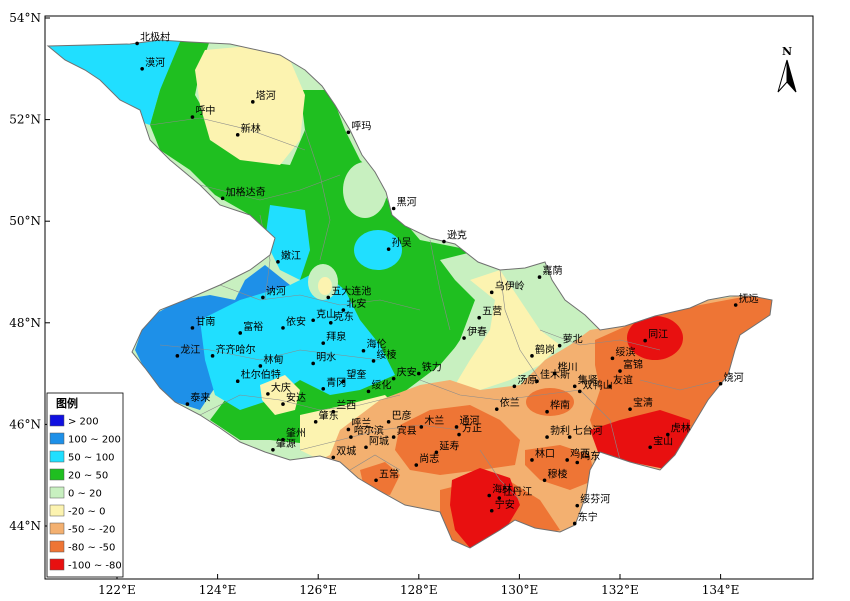  What do you see at coordinates (517, 491) in the screenshot?
I see `city-label: 牡丹江` at bounding box center [517, 491].